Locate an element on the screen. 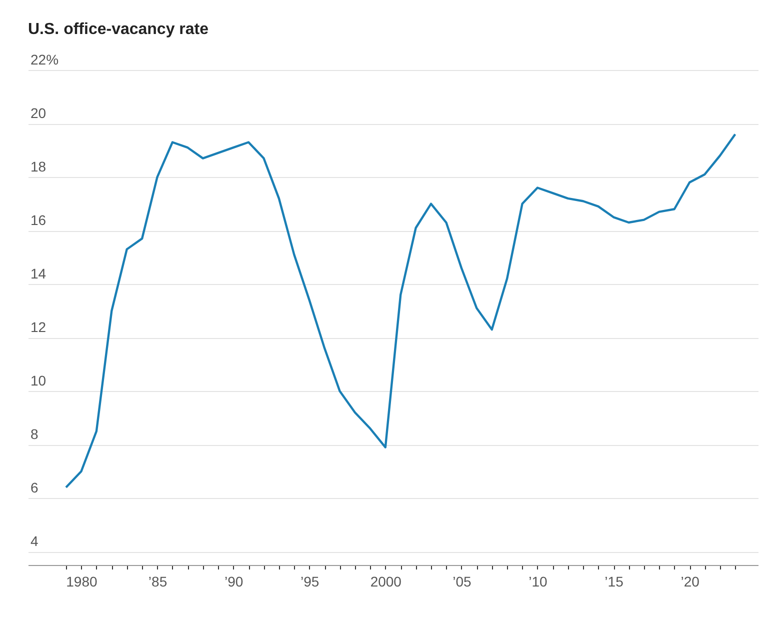 Image resolution: width=767 pixels, height=618 pixels. x-tick-label: ’85 is located at coordinates (158, 582).